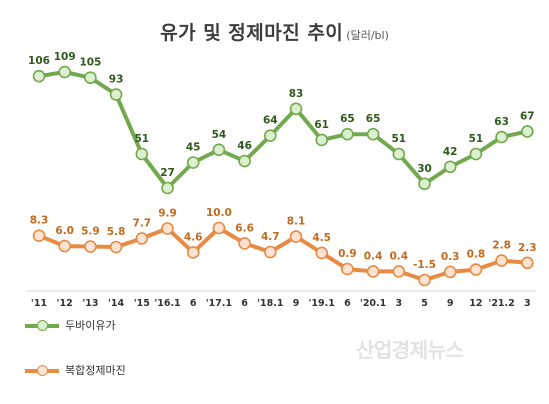  Describe the element at coordinates (270, 121) in the screenshot. I see `data-label: 64` at that location.